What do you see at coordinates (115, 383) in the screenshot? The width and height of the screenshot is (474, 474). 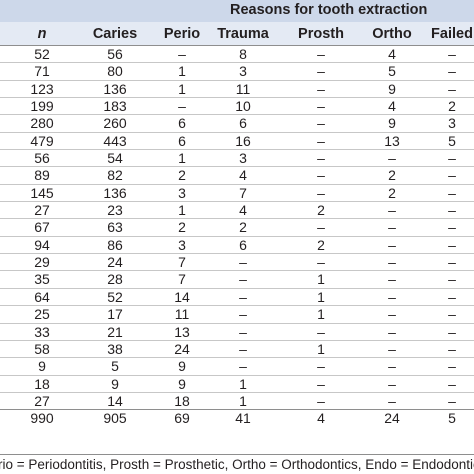 I see `cell-caries: 9` at bounding box center [115, 383].